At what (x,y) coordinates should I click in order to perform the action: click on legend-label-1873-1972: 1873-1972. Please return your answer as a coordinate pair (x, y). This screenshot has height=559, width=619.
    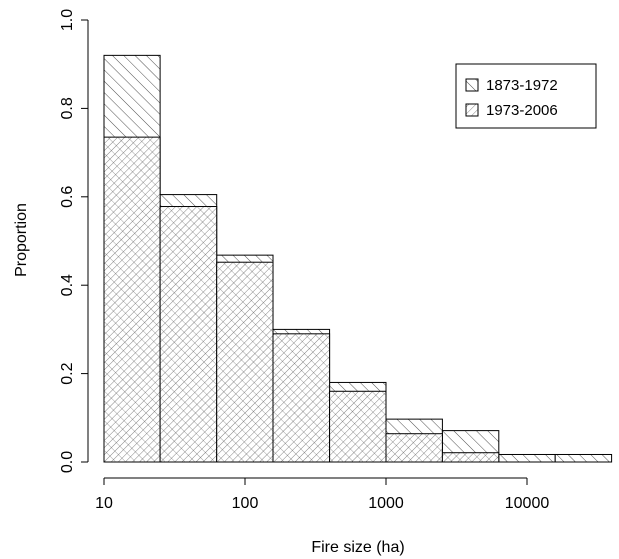
    Looking at the image, I should click on (522, 85).